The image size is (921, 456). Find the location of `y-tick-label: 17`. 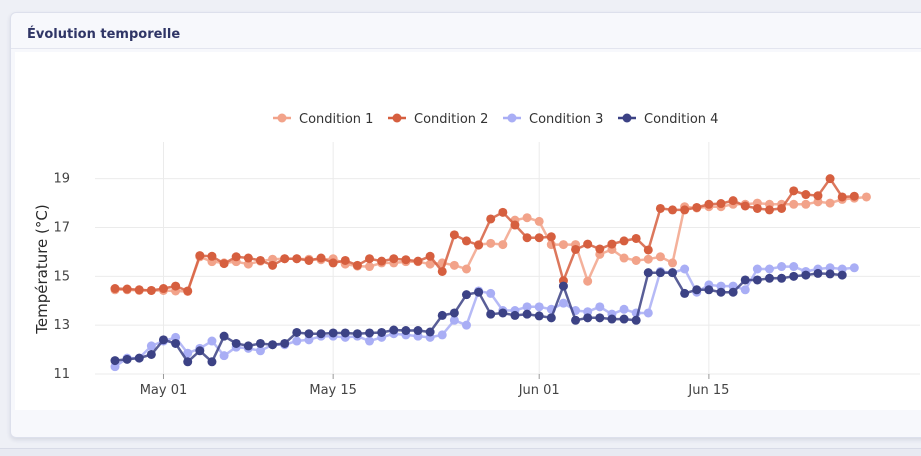

y-tick-label: 17 is located at coordinates (61, 227).